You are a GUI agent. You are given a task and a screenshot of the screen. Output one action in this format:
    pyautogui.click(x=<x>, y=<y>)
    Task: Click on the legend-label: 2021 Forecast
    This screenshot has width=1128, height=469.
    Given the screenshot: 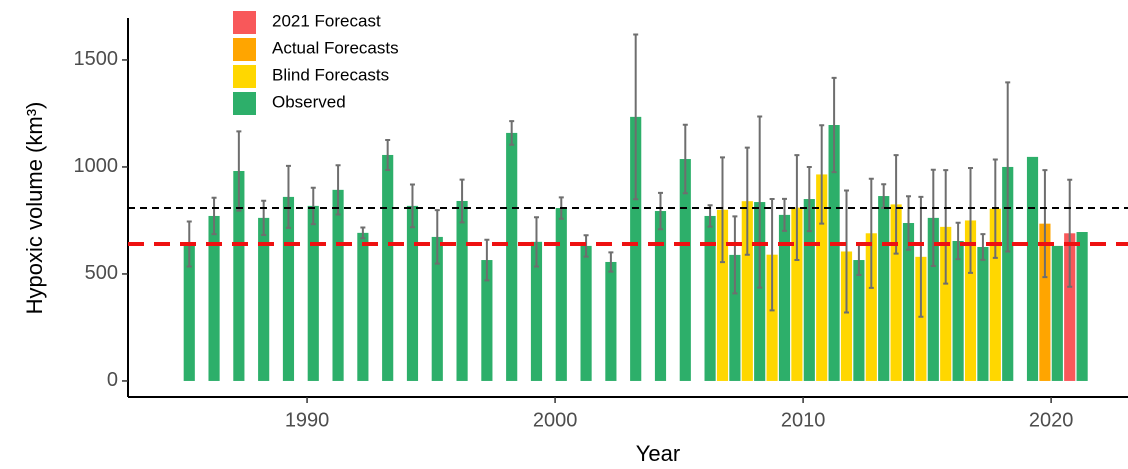 What is the action you would take?
    pyautogui.click(x=326, y=20)
    